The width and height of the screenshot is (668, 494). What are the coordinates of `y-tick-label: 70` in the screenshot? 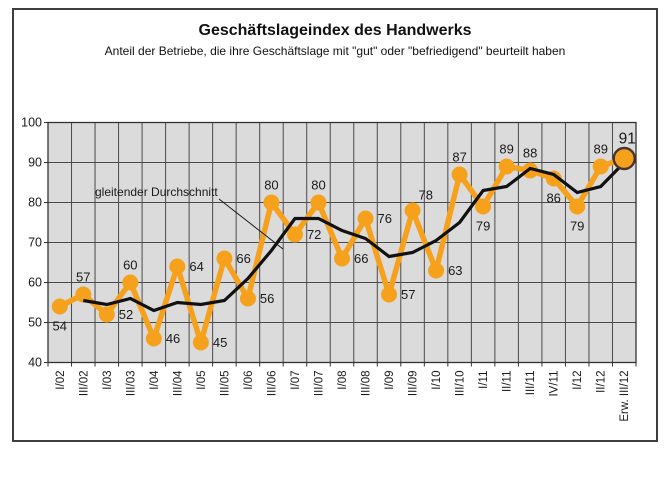 It's located at (35, 243).